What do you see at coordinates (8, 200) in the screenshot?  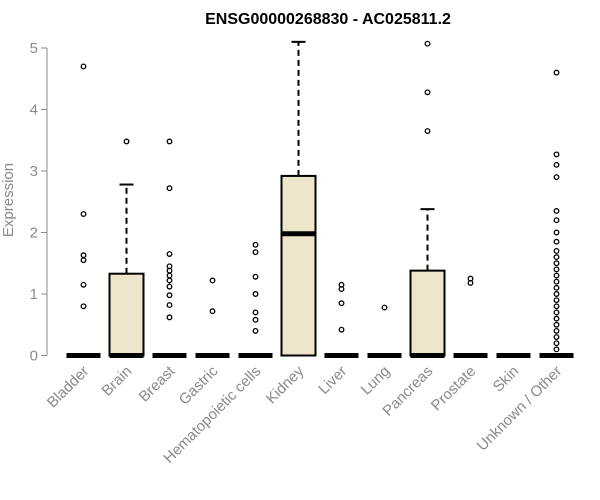 I see `y-axis-label: Expression` at bounding box center [8, 200].